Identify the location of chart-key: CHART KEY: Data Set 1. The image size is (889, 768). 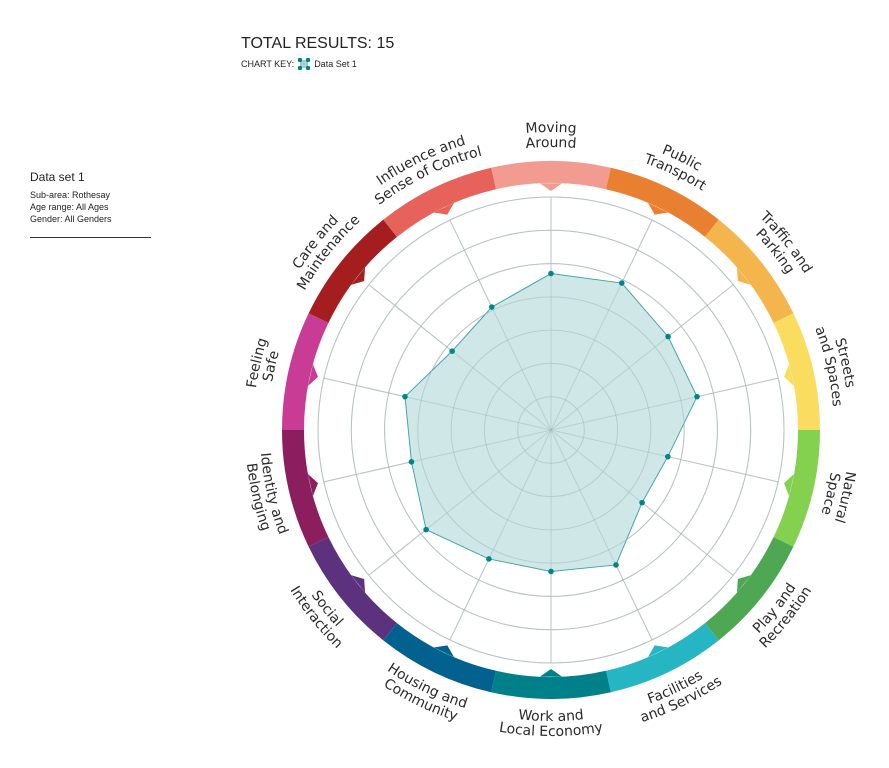
(299, 64).